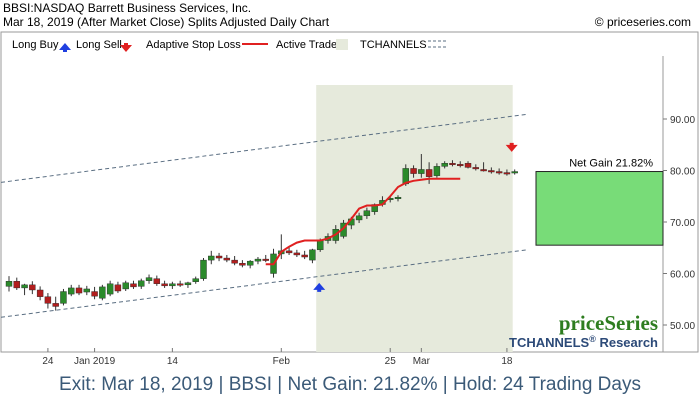  Describe the element at coordinates (682, 120) in the screenshot. I see `y-axis-label: 90.00` at that location.